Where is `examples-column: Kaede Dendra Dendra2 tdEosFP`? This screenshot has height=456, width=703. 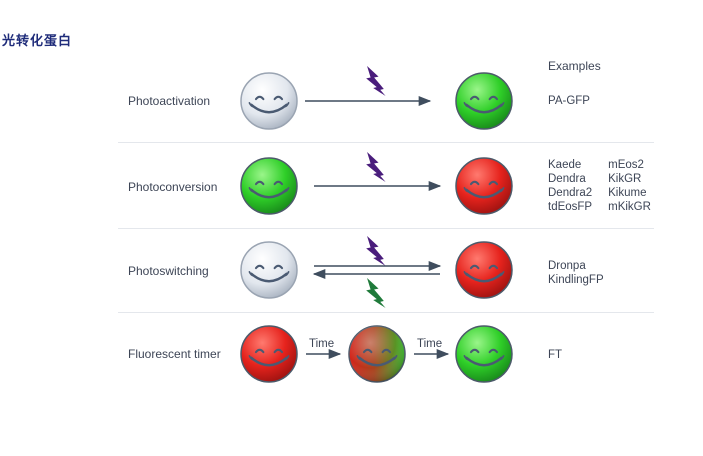 examples-column: Kaede Dendra Dendra2 tdEosFP is located at coordinates (570, 186).